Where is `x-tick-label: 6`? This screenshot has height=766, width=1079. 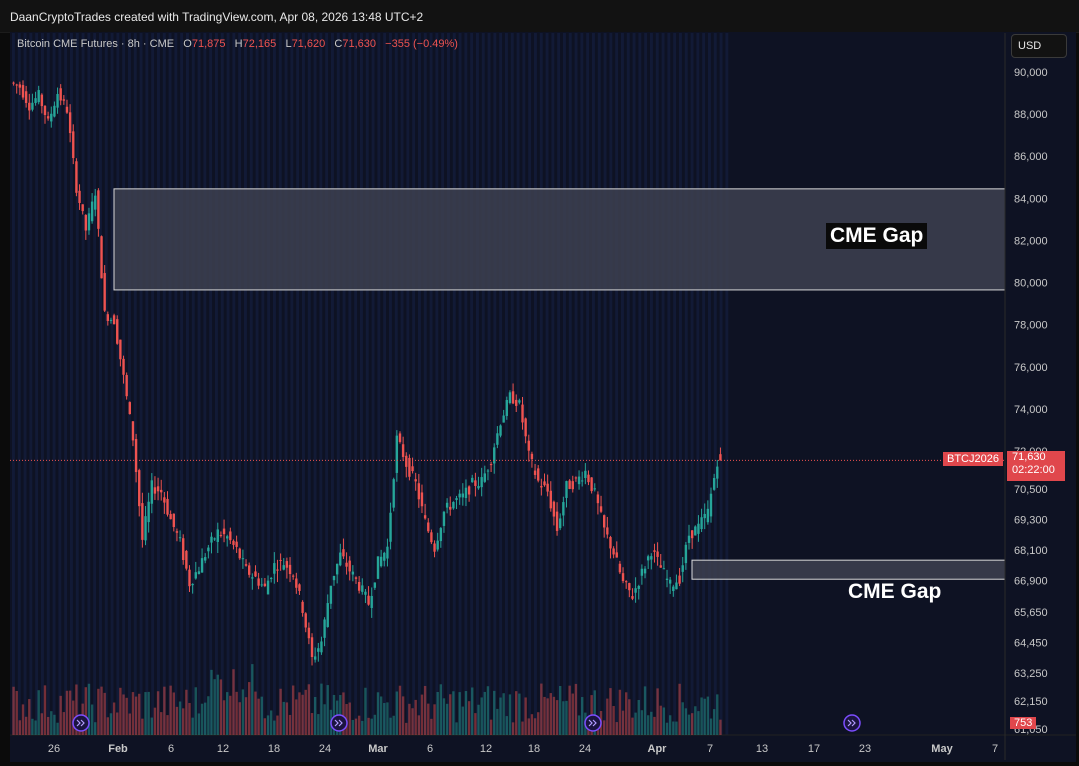
x-tick-label: 6 is located at coordinates (171, 749).